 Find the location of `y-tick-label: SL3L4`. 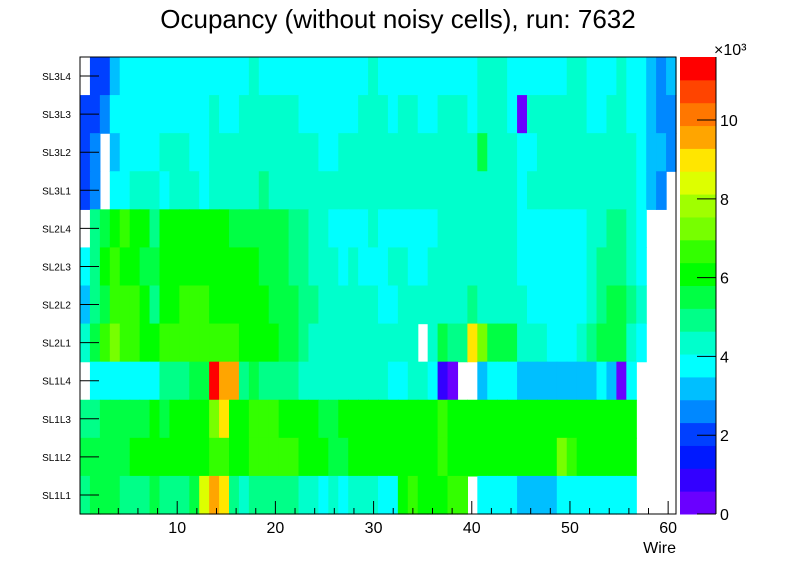

y-tick-label: SL3L4 is located at coordinates (56, 77).